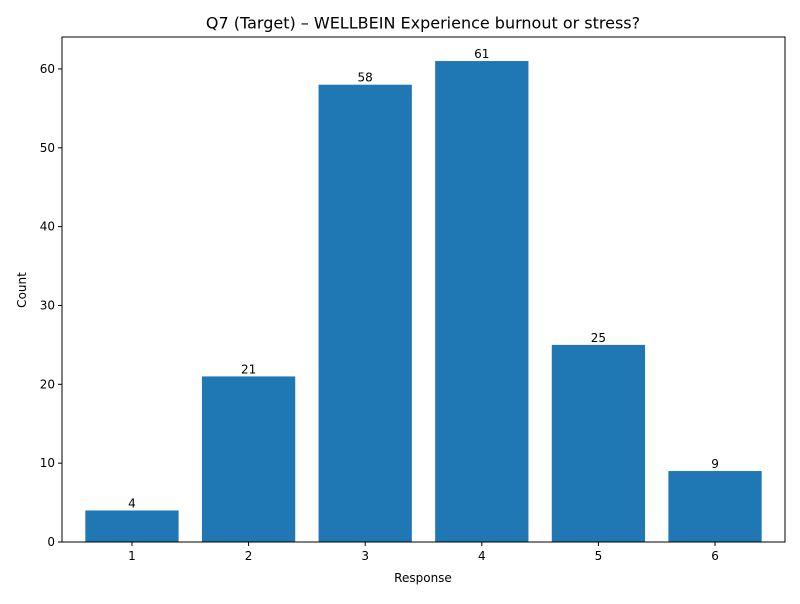 This screenshot has height=604, width=800. What do you see at coordinates (47, 305) in the screenshot?
I see `y-tick-label-30: 30` at bounding box center [47, 305].